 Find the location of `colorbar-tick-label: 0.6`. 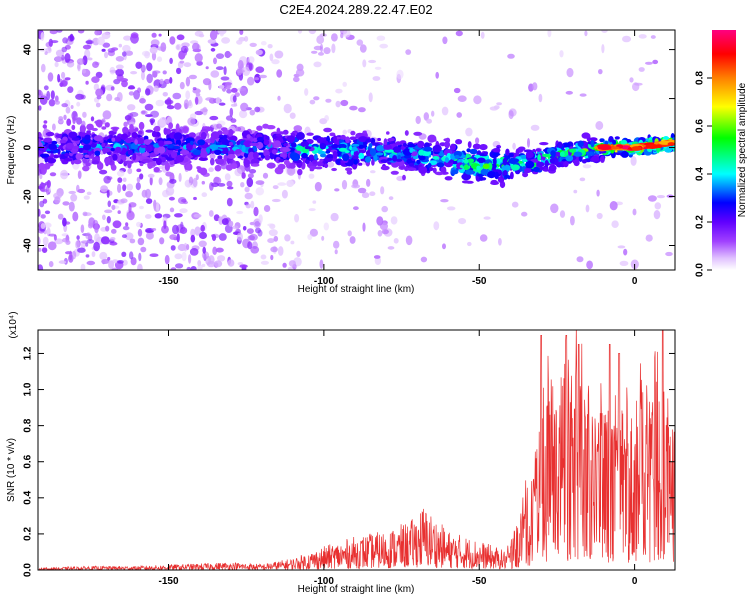

colorbar-tick-label: 0.6 is located at coordinates (700, 126).